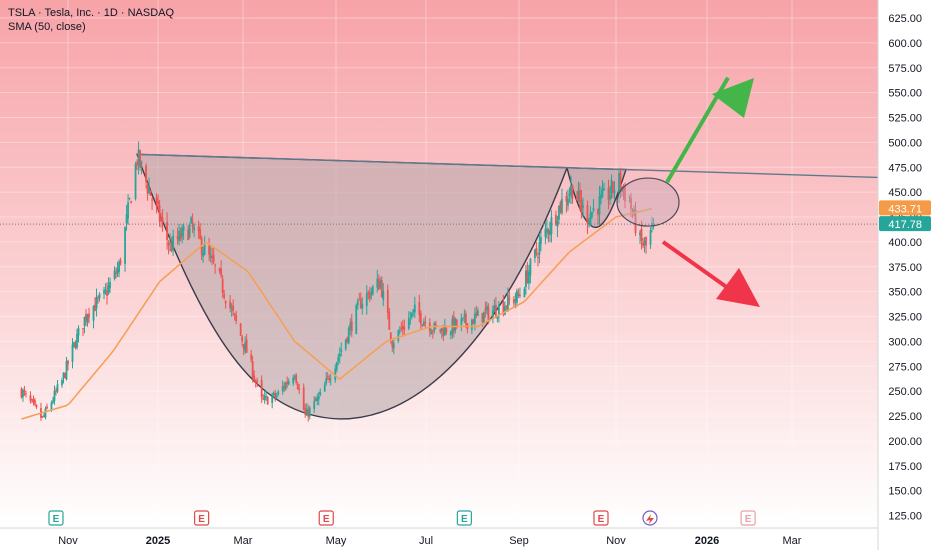 The image size is (932, 550). What do you see at coordinates (336, 541) in the screenshot?
I see `x-tick-label: May` at bounding box center [336, 541].